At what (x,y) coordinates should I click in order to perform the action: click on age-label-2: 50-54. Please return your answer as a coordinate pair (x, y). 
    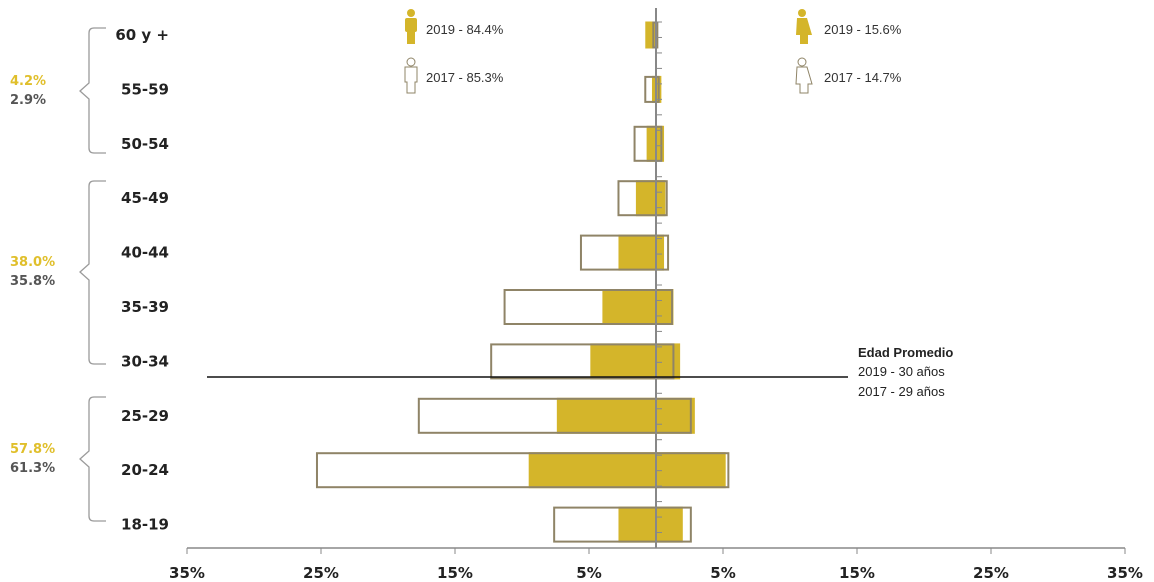
    Looking at the image, I should click on (145, 144).